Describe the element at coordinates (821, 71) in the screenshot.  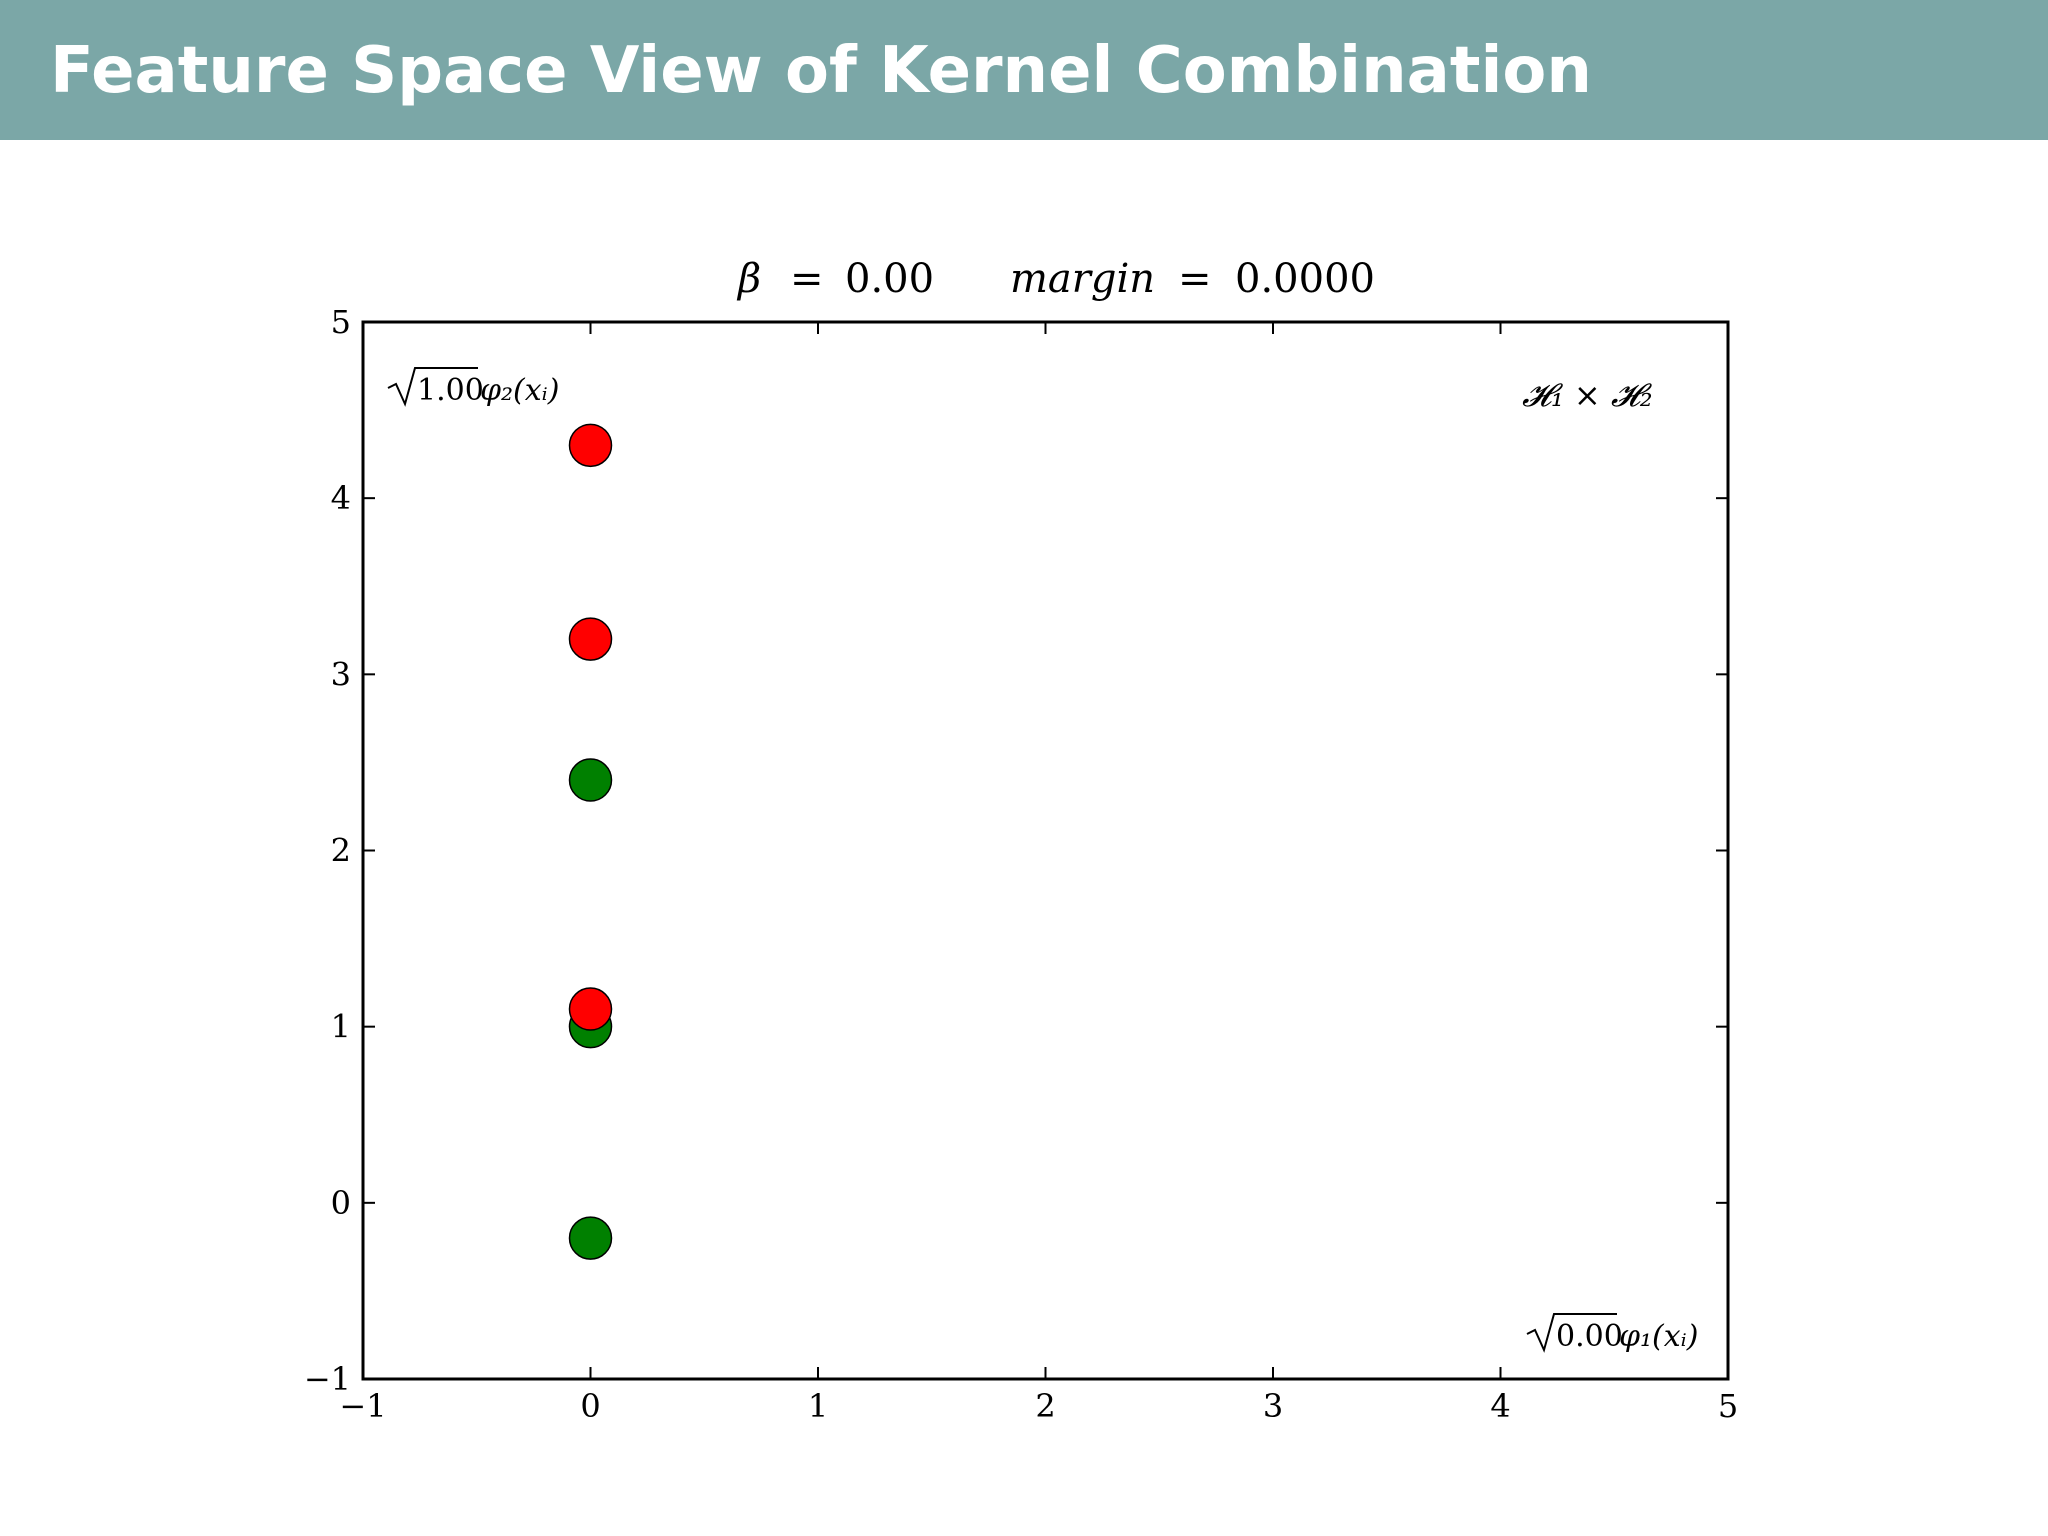
I see `slide-title: Feature Space View of Kernel Combination` at that location.